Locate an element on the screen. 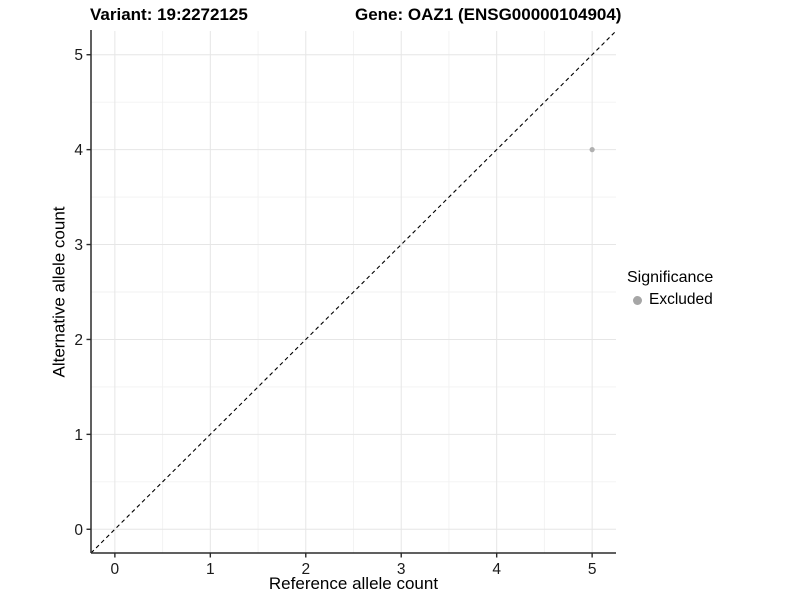  legend-entry-excluded: Excluded is located at coordinates (670, 300).